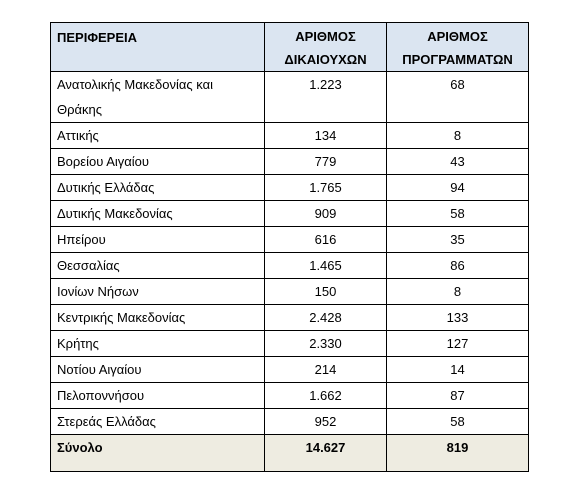 The width and height of the screenshot is (570, 480). I want to click on table-row: Βορείου Αιγαίου 779 43, so click(289, 161).